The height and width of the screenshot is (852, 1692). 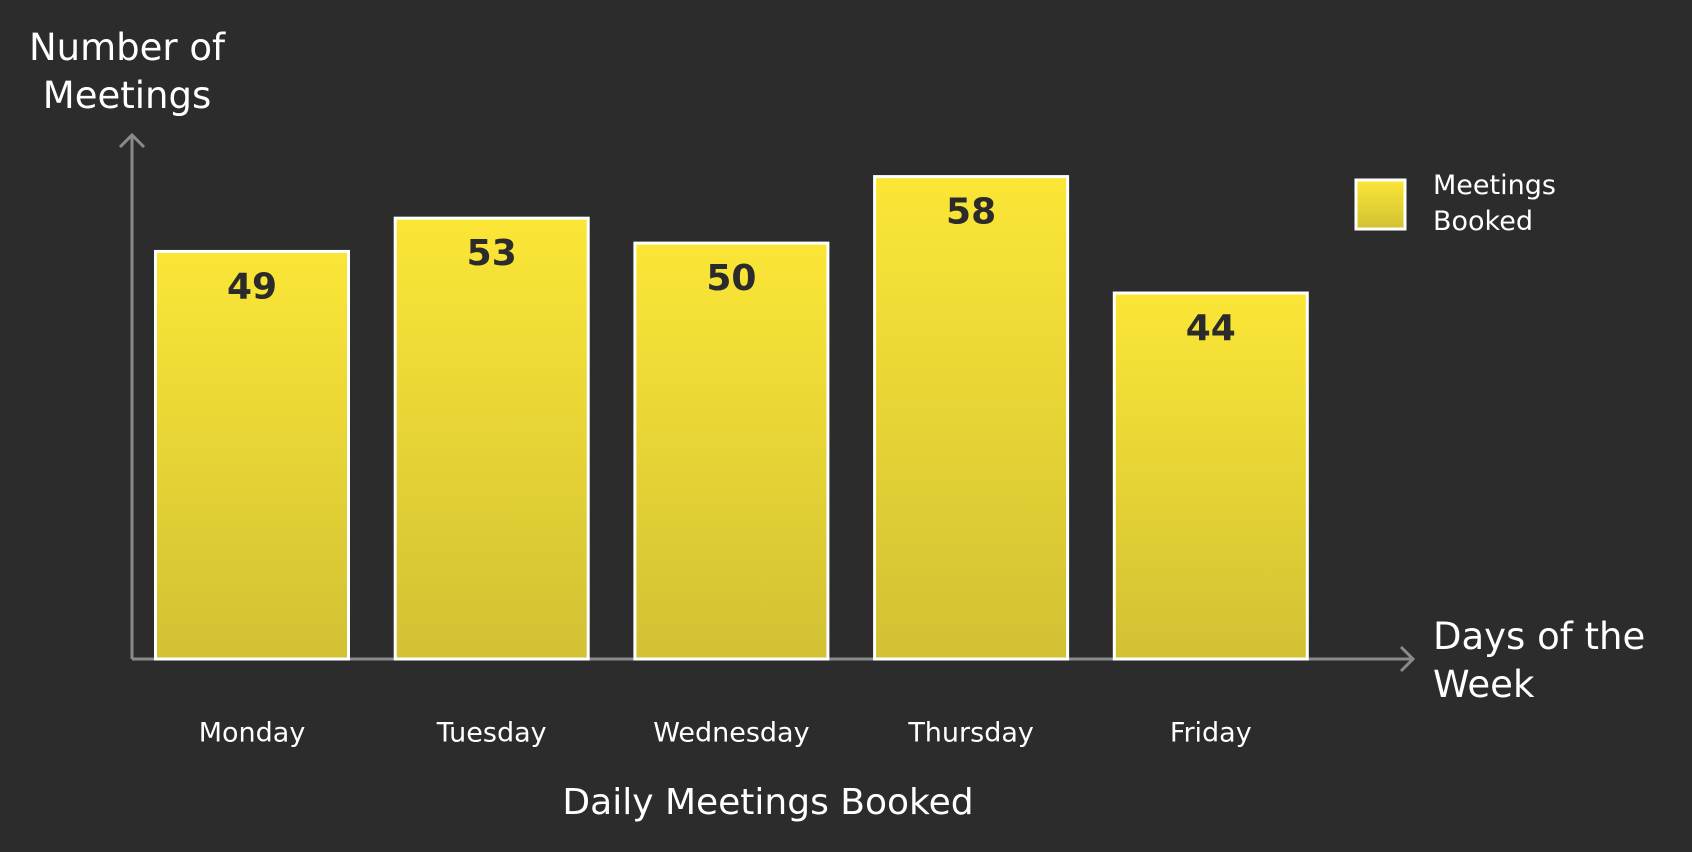 What do you see at coordinates (252, 286) in the screenshot?
I see `value-label: 49` at bounding box center [252, 286].